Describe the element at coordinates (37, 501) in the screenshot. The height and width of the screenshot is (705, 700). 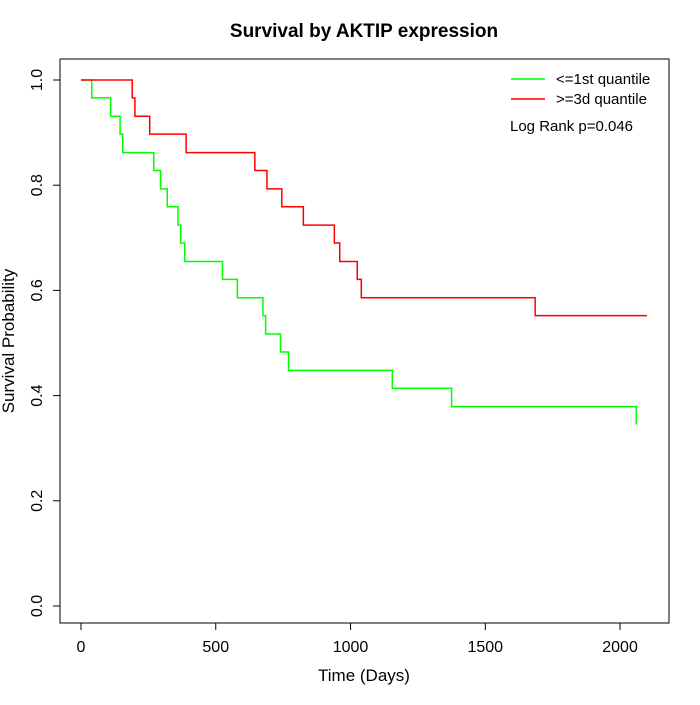
I see `y-tick-label: 0.2` at that location.